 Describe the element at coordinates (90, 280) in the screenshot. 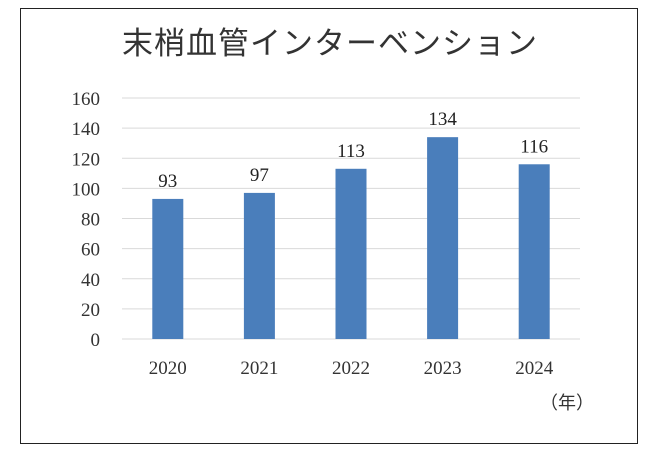

I see `y-tick-label: 40` at that location.